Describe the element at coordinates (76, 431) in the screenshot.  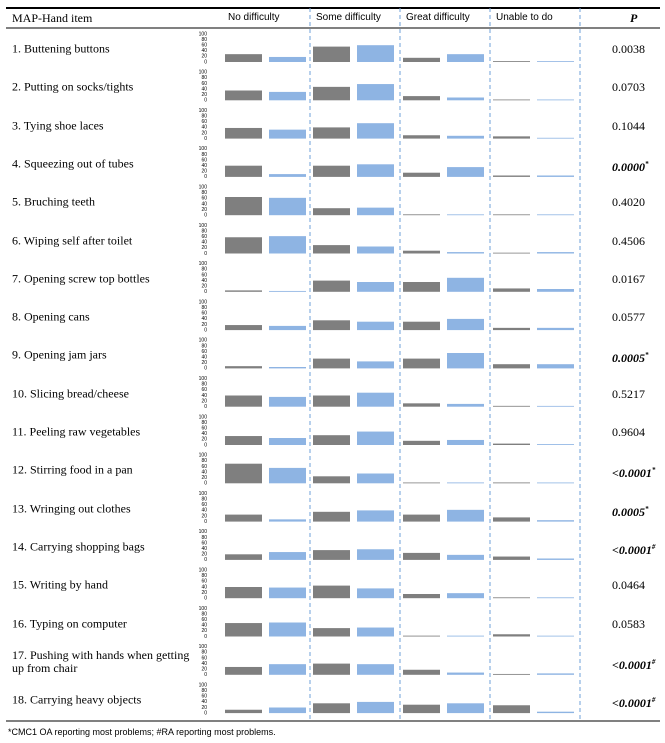
I see `item-label: 11. Peeling raw vegetables` at that location.